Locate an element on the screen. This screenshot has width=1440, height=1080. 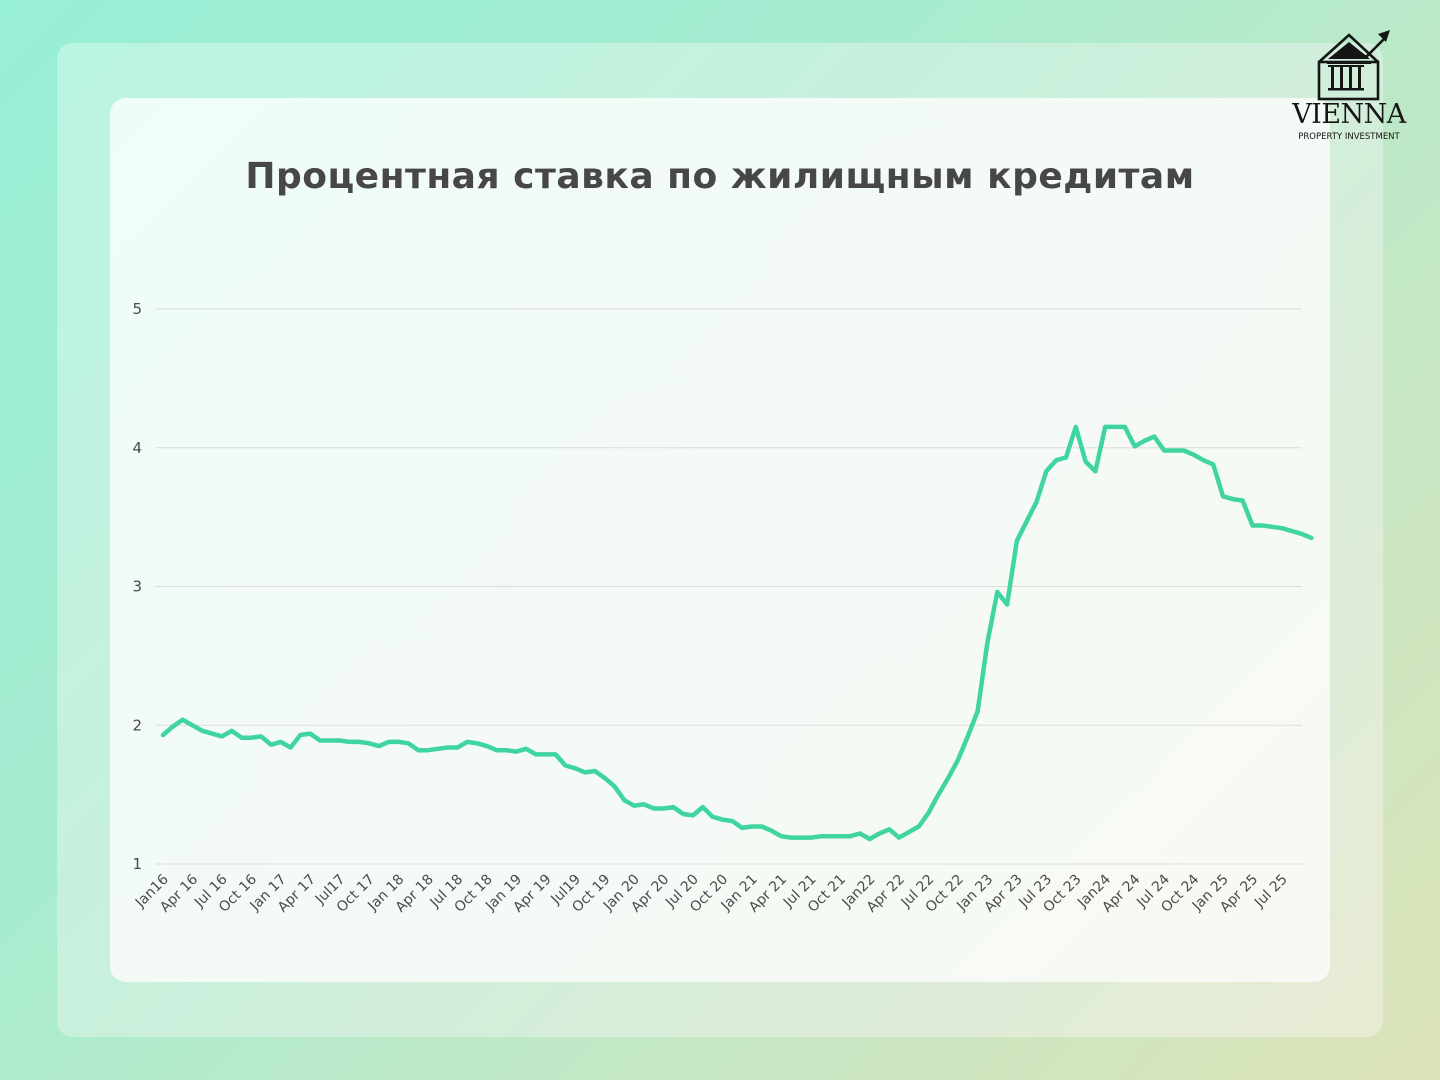
x-tick-label: Jul 25 is located at coordinates (1271, 892).